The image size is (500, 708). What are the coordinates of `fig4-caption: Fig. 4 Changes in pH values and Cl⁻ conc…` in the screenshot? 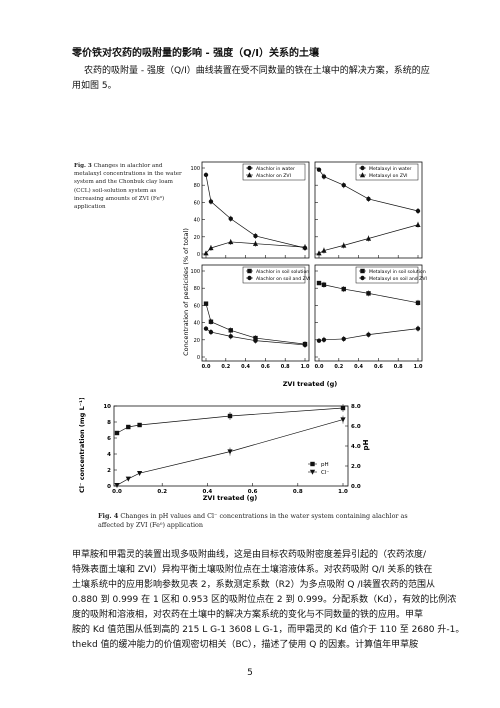 It's located at (258, 521).